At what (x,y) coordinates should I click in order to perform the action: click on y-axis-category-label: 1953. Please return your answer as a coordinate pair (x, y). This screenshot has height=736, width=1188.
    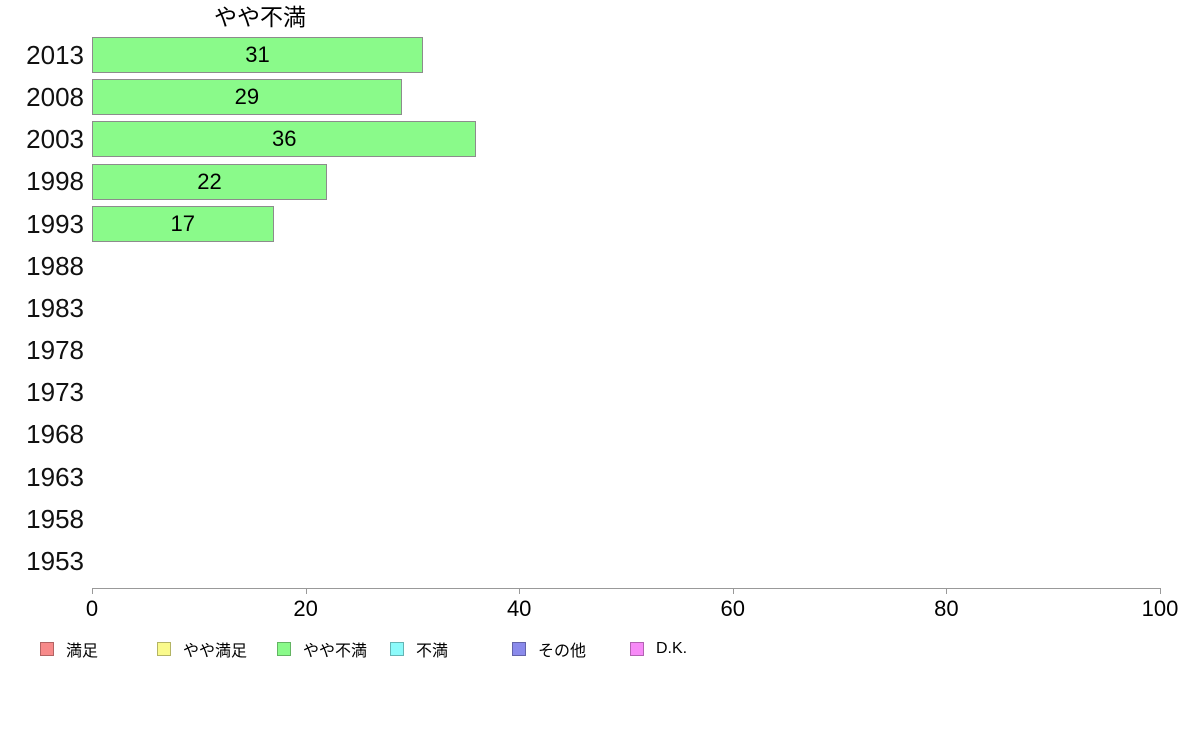
    Looking at the image, I should click on (55, 560).